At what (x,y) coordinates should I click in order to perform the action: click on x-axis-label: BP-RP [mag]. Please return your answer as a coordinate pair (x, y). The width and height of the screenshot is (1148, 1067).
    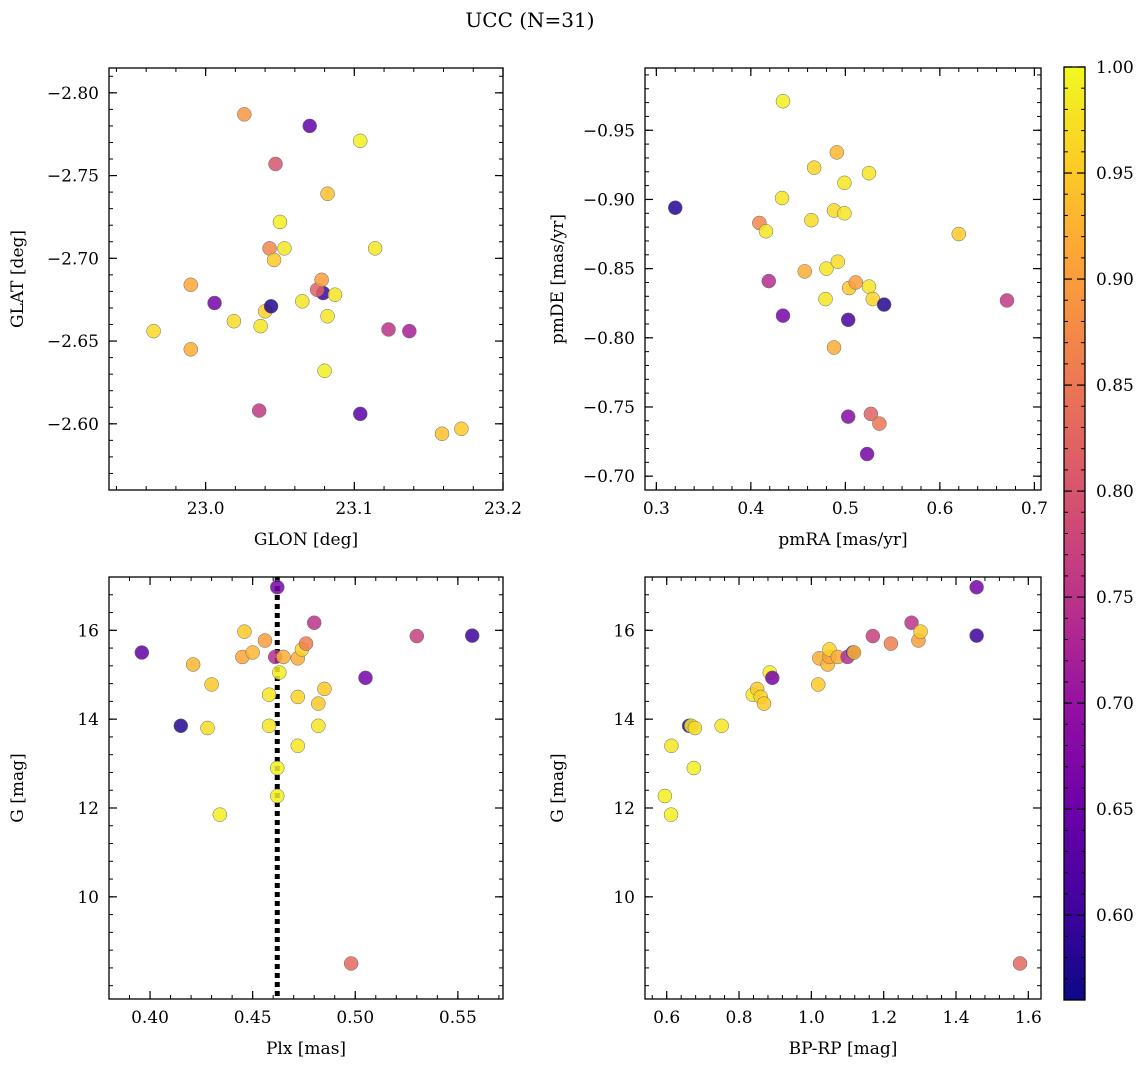
    Looking at the image, I should click on (843, 1049).